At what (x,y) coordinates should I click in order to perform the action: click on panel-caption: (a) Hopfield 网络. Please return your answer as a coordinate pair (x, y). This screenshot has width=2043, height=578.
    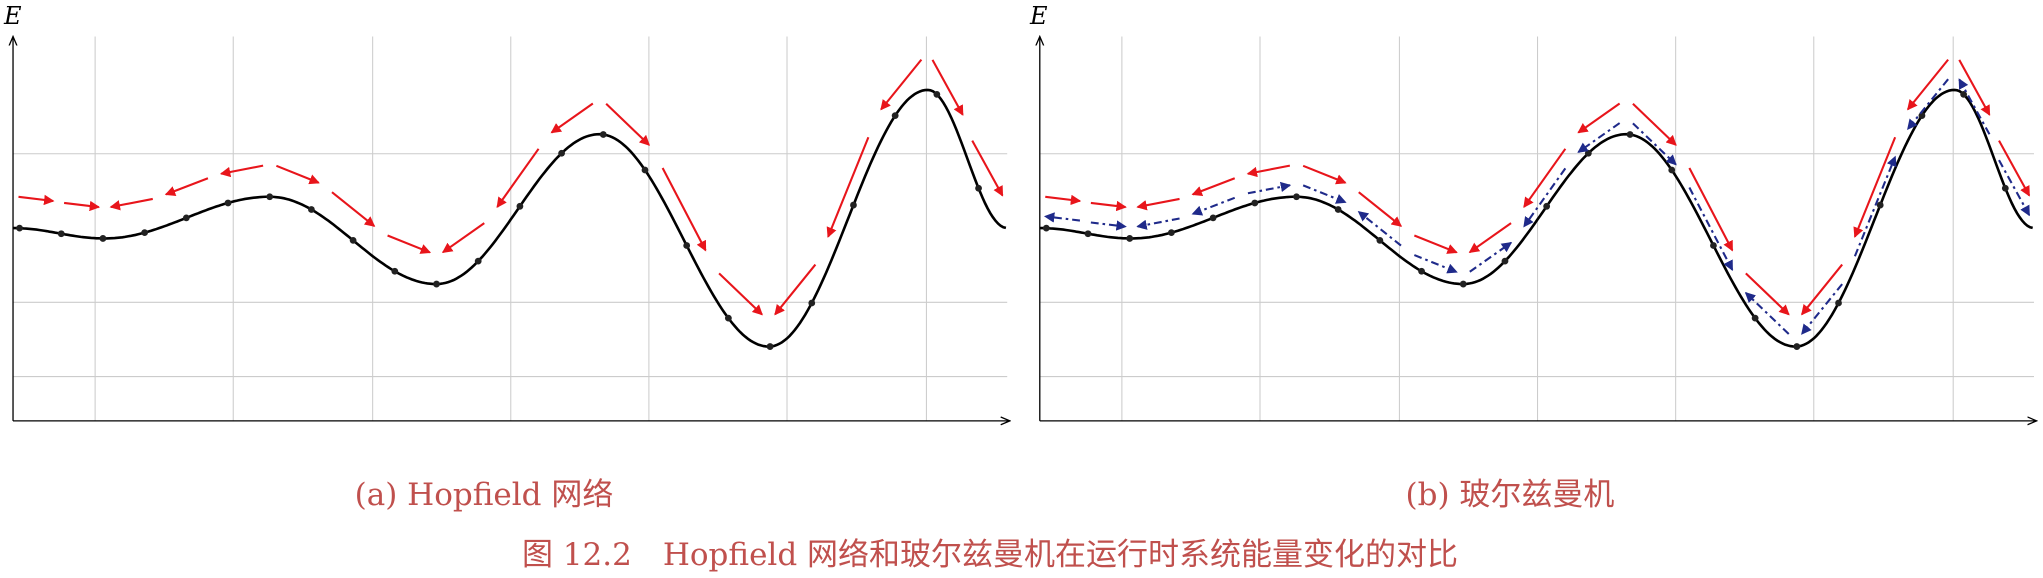
    Looking at the image, I should click on (484, 495).